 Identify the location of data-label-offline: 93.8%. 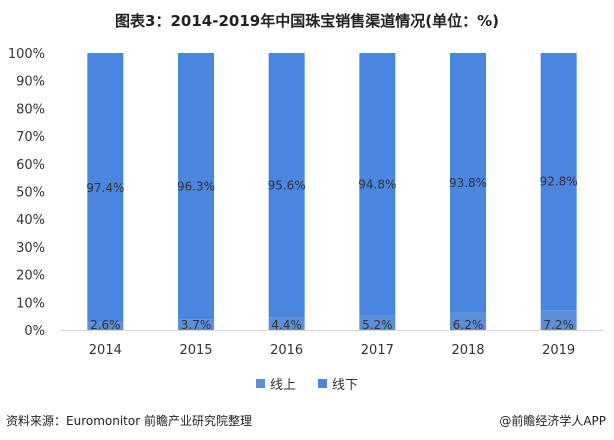
(468, 183).